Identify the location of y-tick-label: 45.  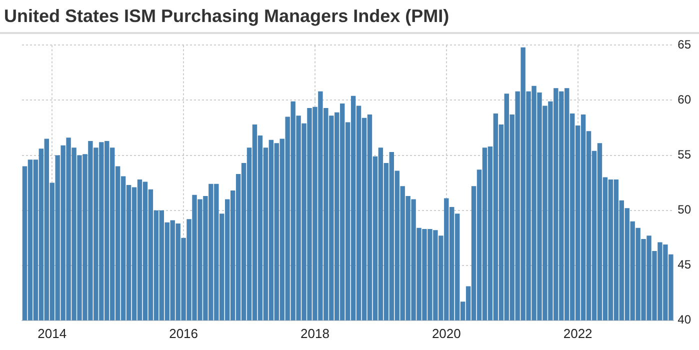
(685, 265).